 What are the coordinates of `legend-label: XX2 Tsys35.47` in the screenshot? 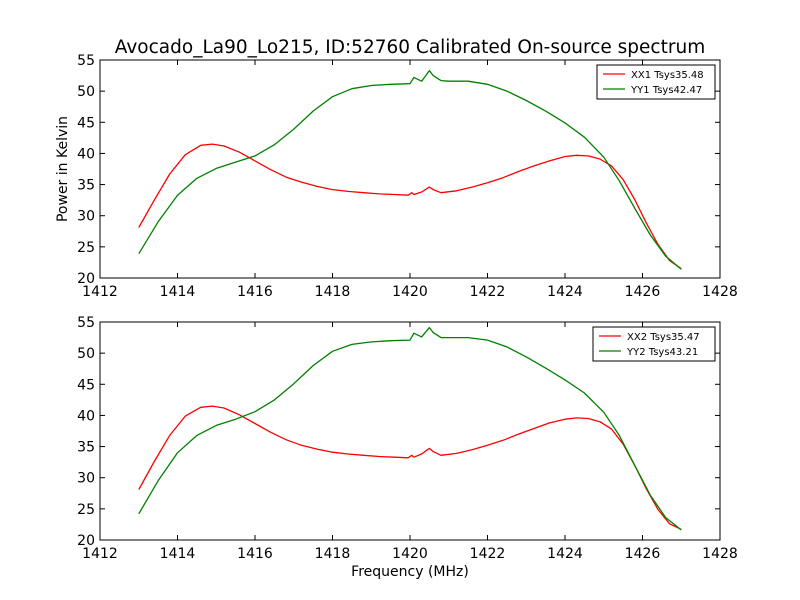 It's located at (663, 337).